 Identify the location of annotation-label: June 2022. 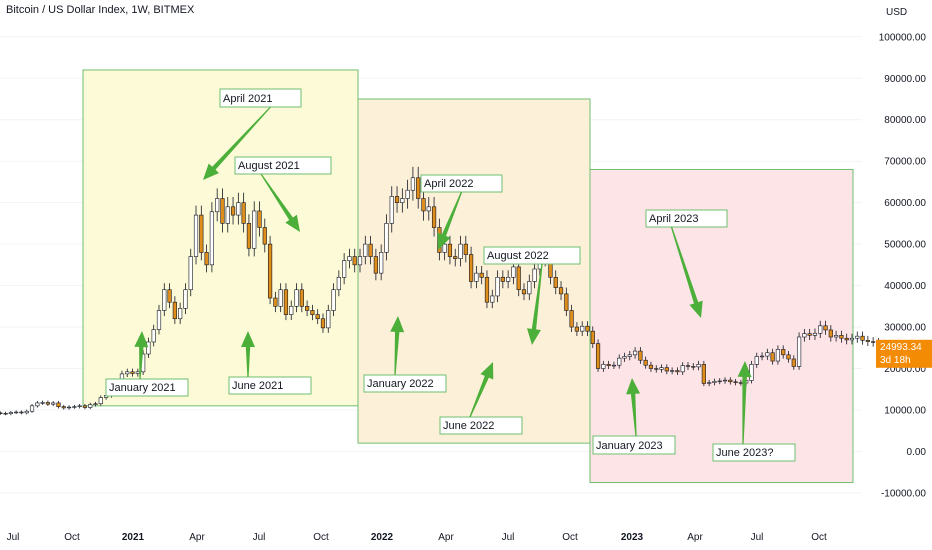
(468, 426).